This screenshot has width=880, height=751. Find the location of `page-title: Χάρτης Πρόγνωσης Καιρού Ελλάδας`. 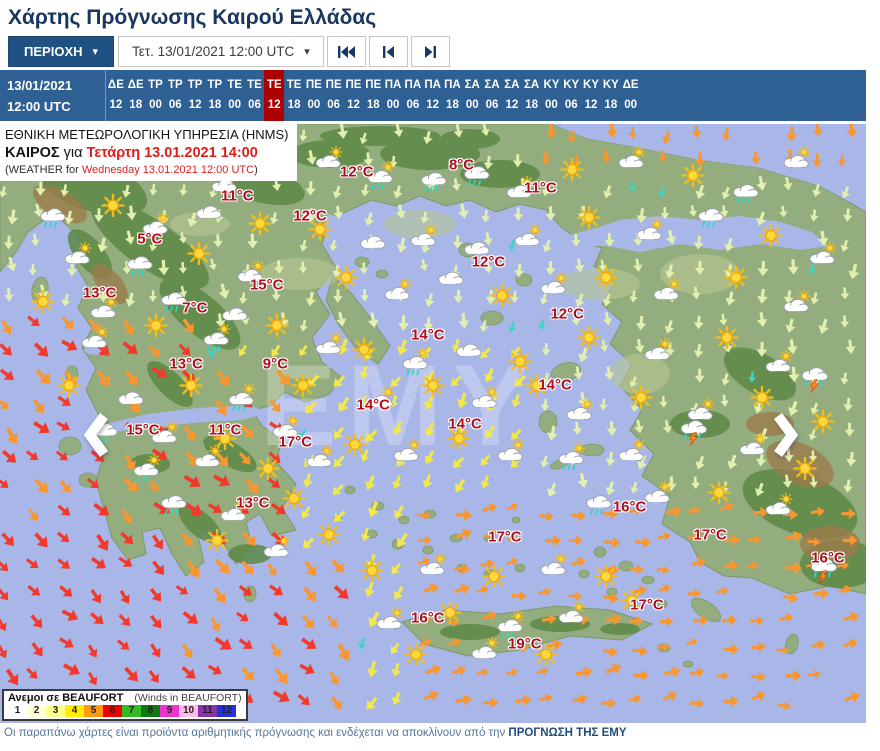

page-title: Χάρτης Πρόγνωσης Καιρού Ελλάδας is located at coordinates (192, 17).